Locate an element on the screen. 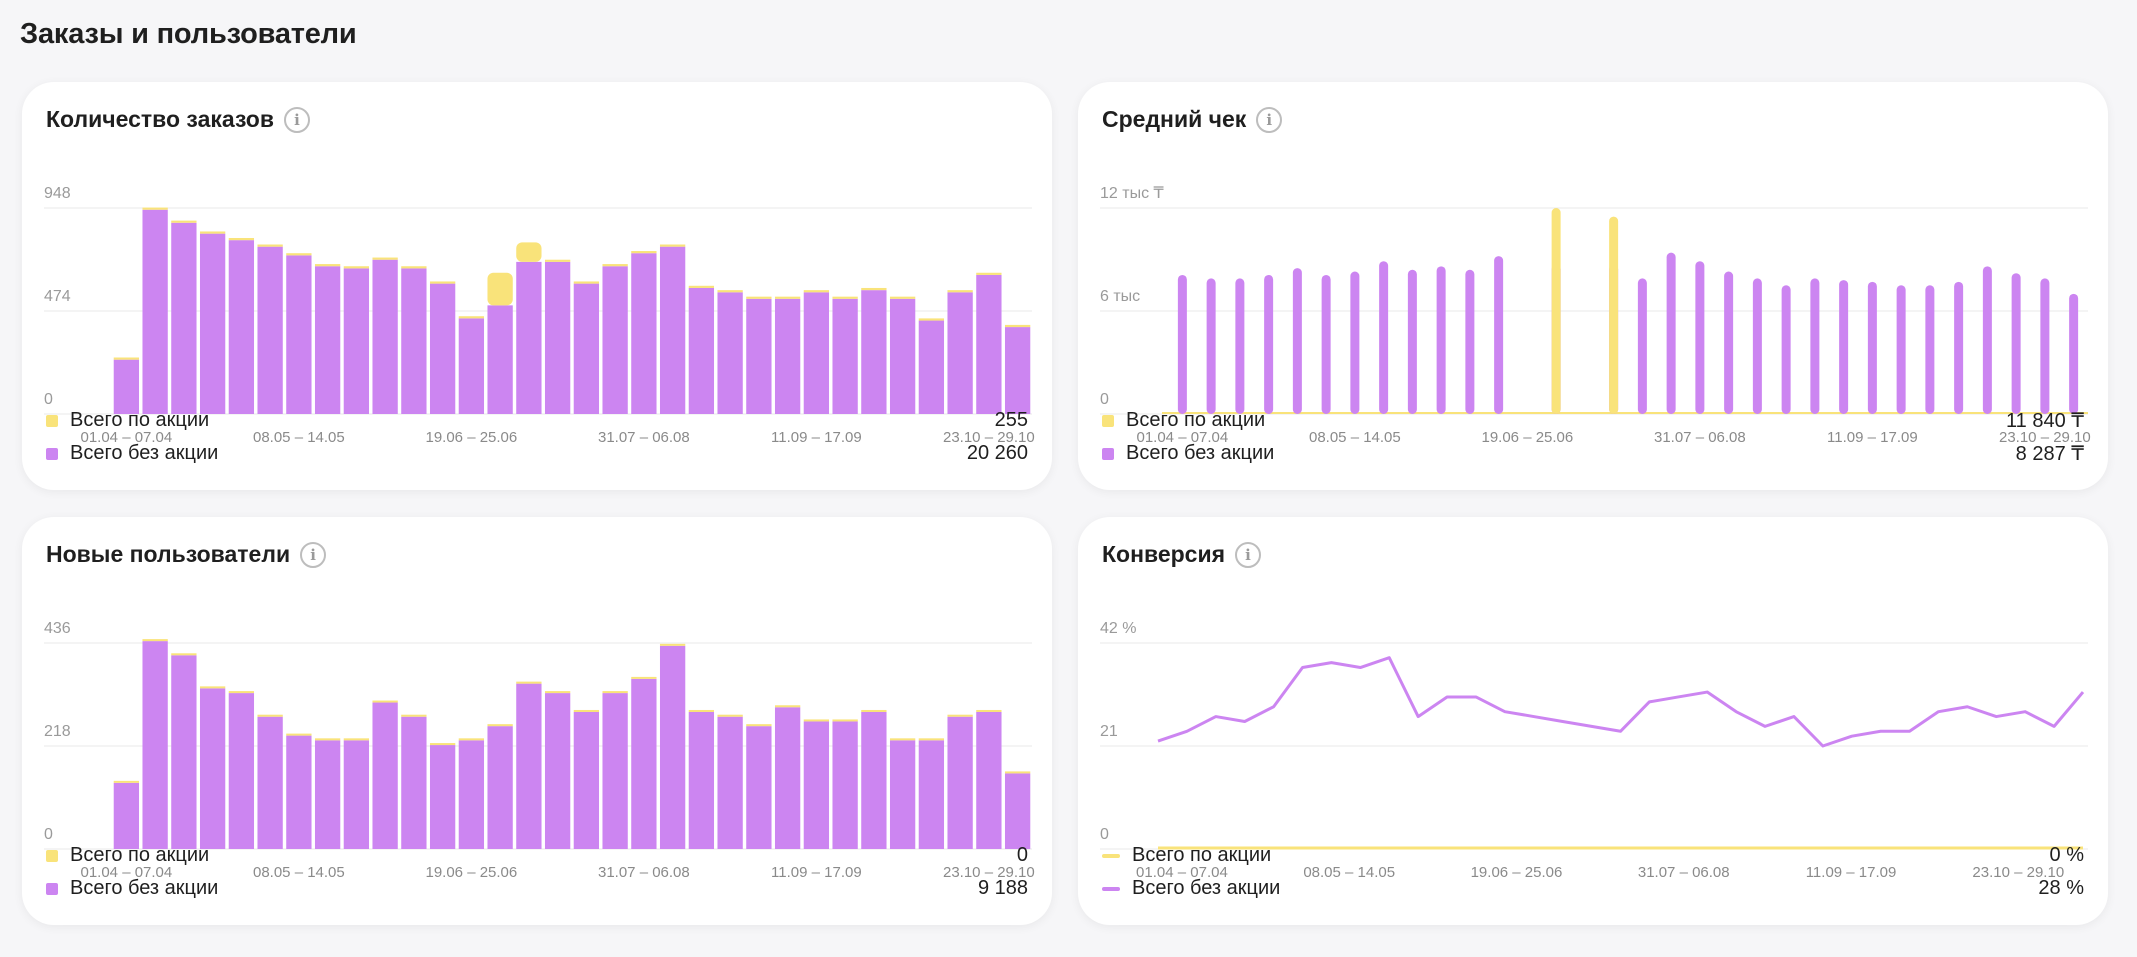 The image size is (2137, 957). conversion-title-text: Конверсия is located at coordinates (1164, 554).